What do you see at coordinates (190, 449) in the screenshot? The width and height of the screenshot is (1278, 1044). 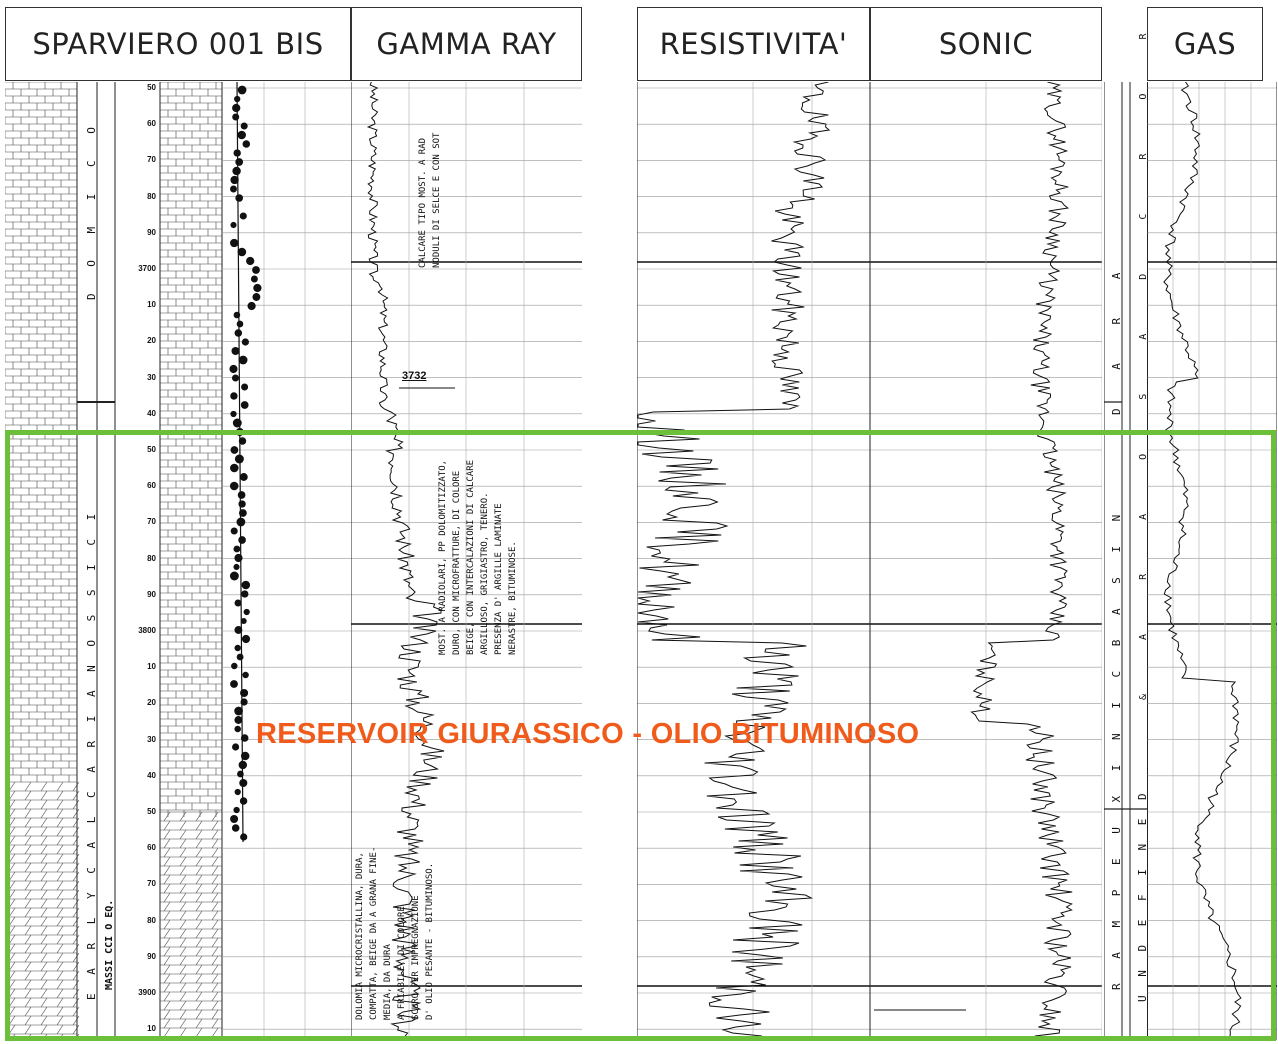 I see `lithology-limestone-core` at bounding box center [190, 449].